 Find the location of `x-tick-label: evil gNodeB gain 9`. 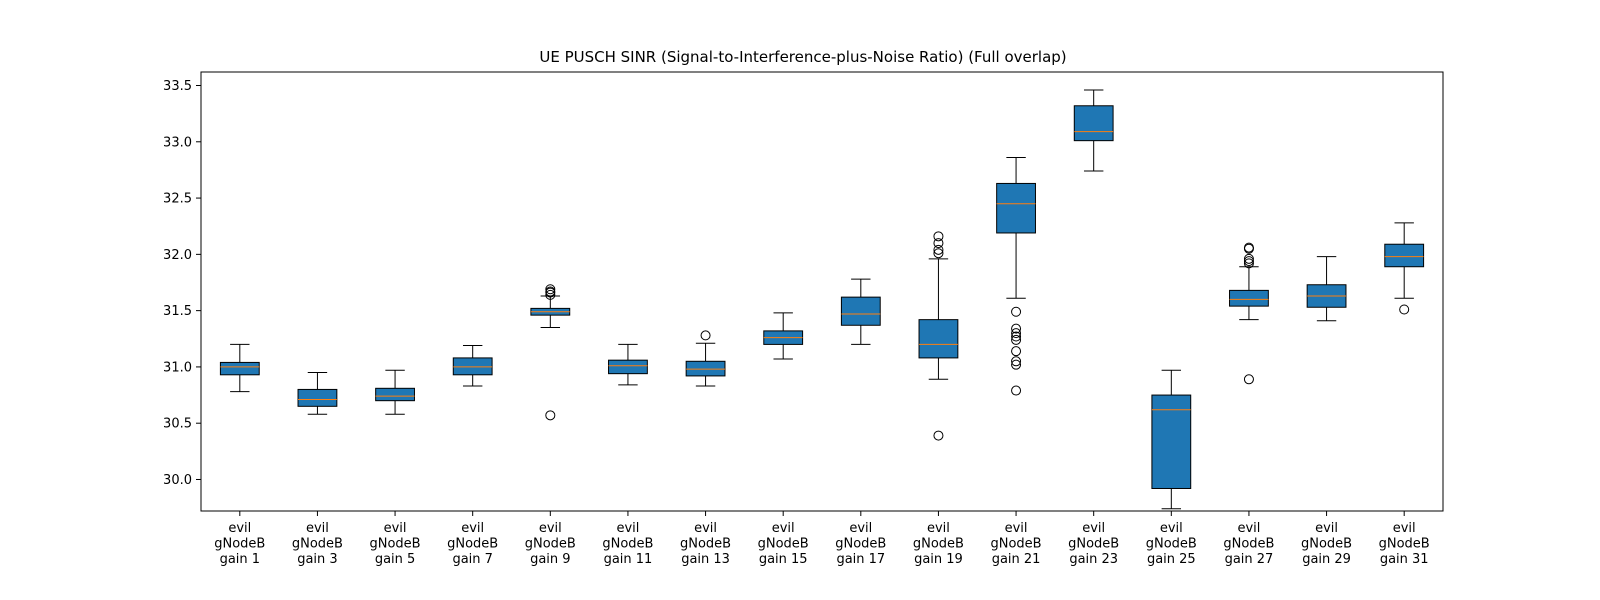

x-tick-label: evil gNodeB gain 9 is located at coordinates (550, 544).